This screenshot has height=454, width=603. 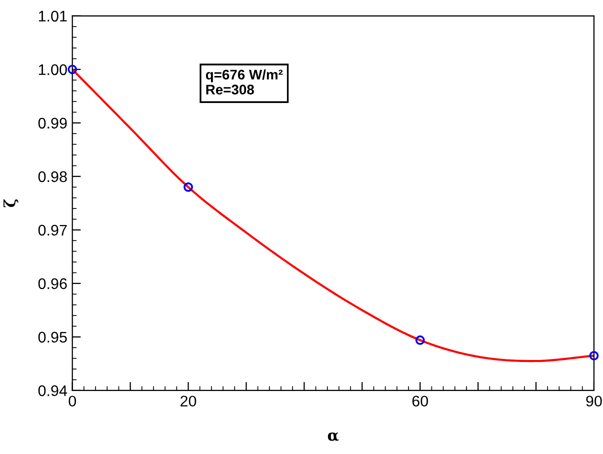 I want to click on y-tick-label: 0.97, so click(x=52, y=230).